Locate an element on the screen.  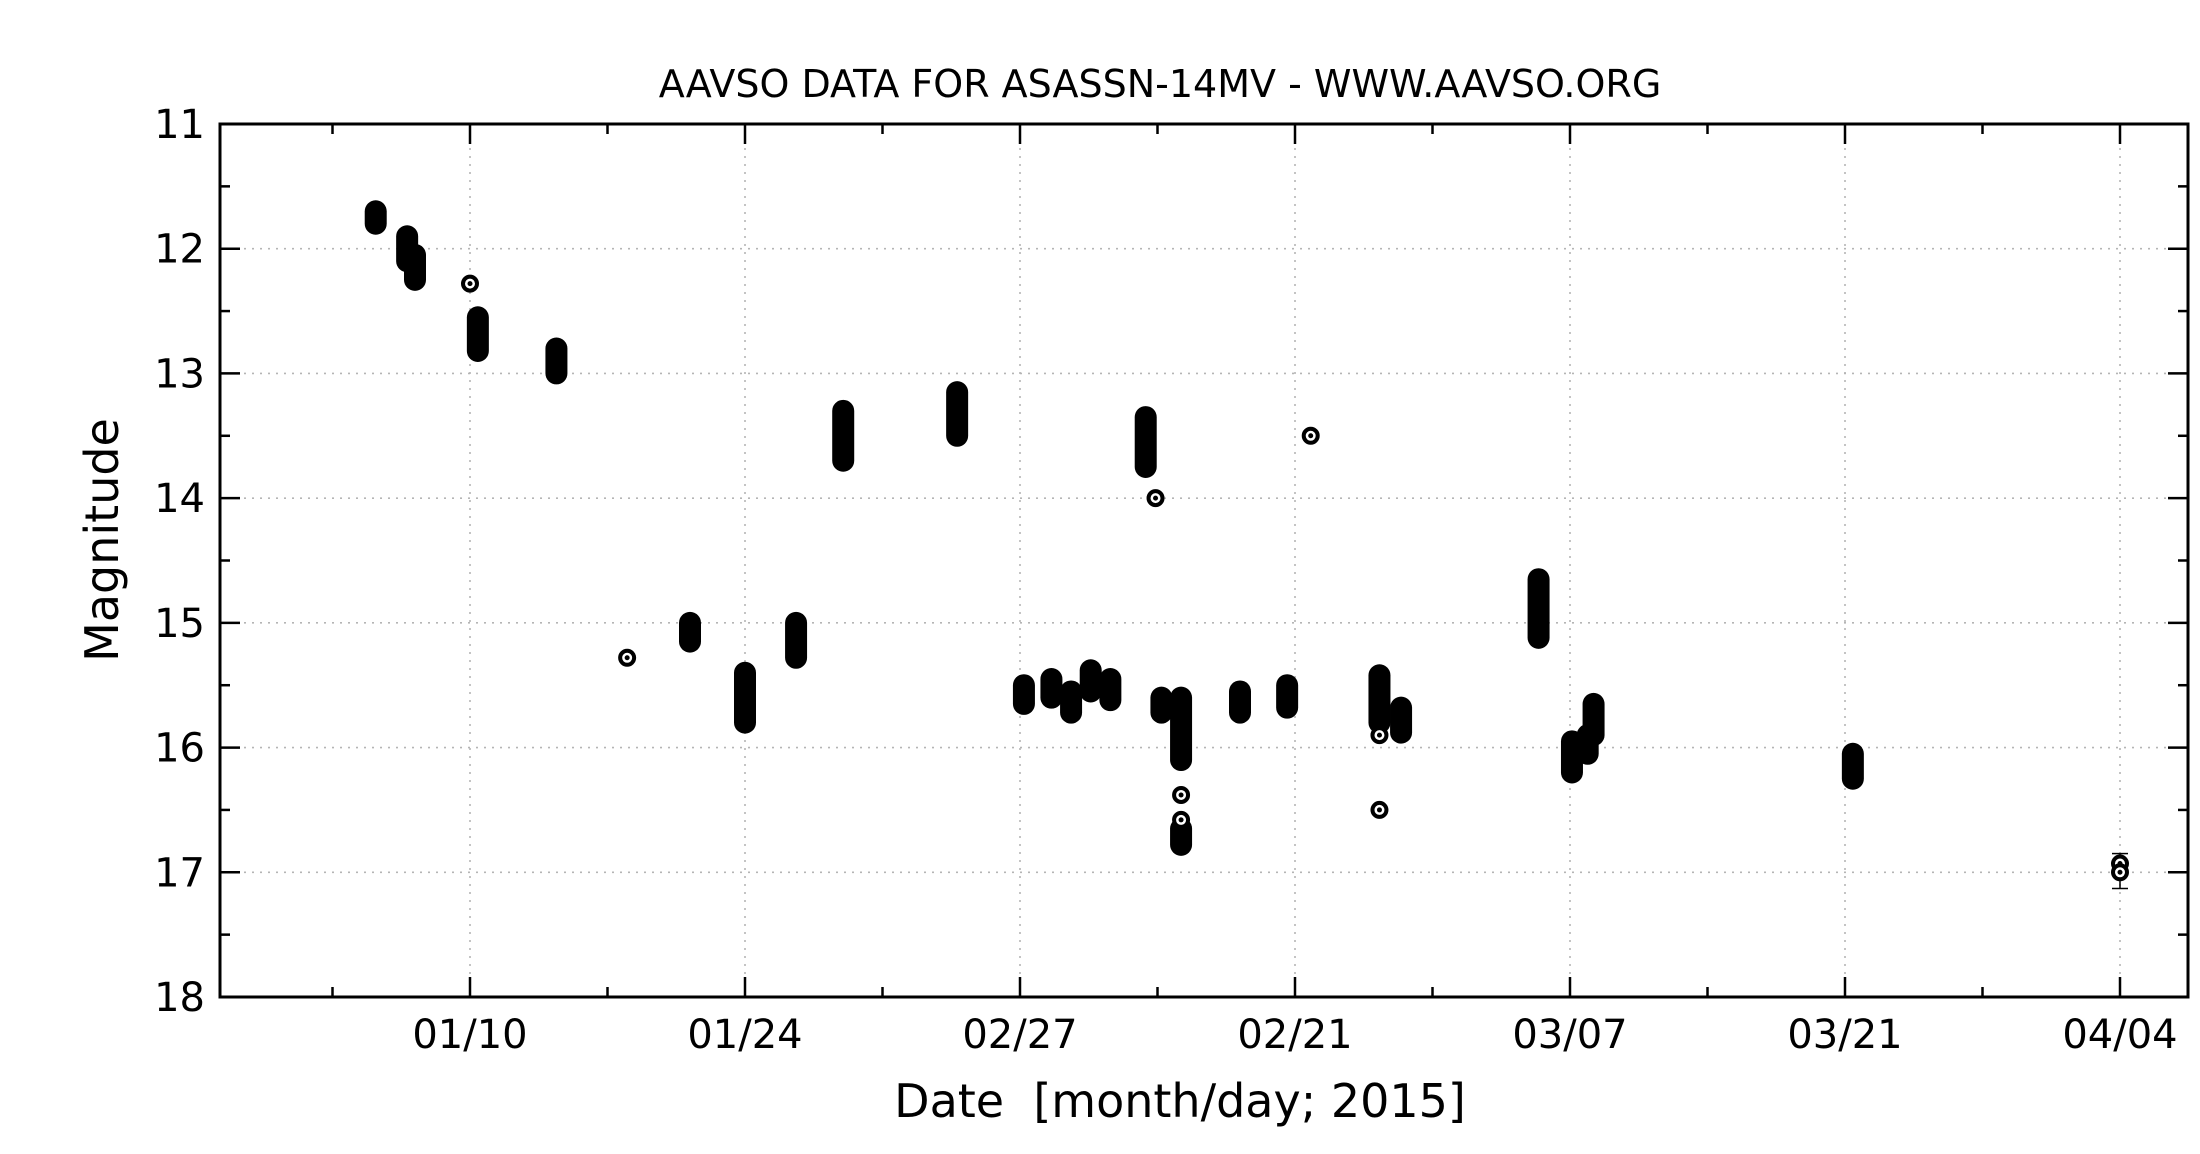
y-tick-label: 14 is located at coordinates (179, 499).